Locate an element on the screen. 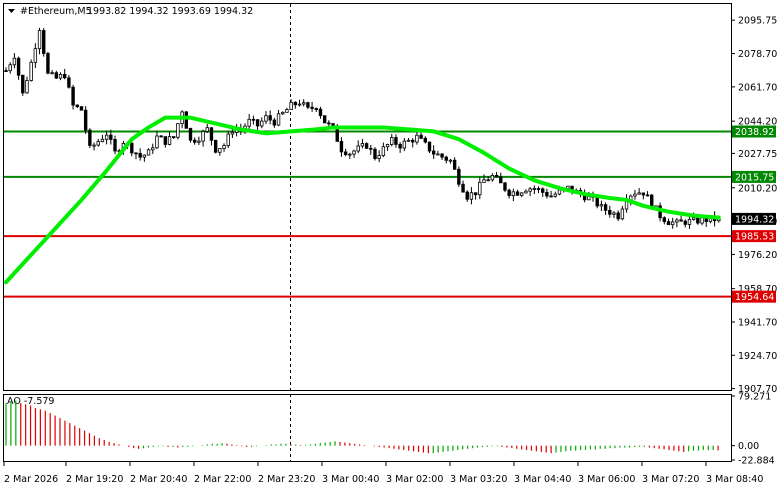  price-tick-label: 1976.20 is located at coordinates (757, 255).